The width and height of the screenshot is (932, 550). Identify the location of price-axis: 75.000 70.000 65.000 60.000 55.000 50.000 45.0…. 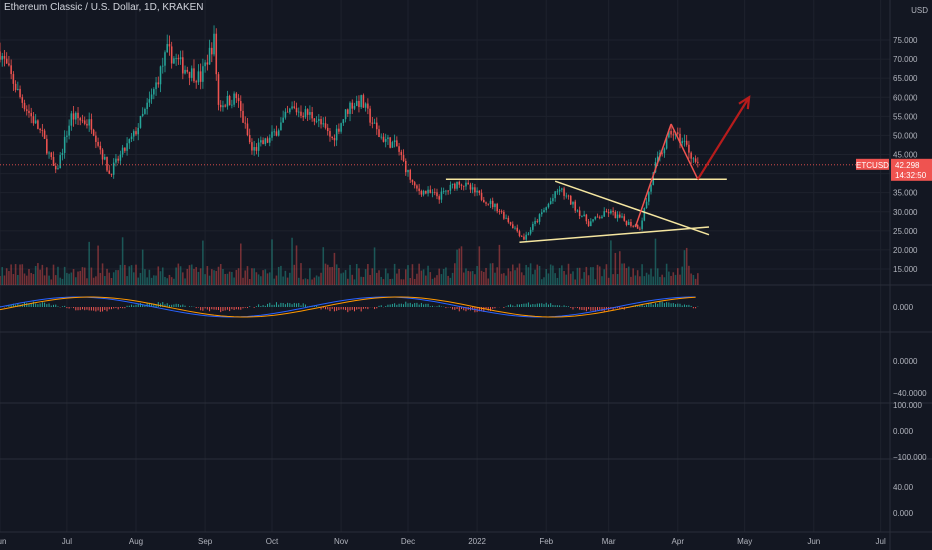
(910, 277).